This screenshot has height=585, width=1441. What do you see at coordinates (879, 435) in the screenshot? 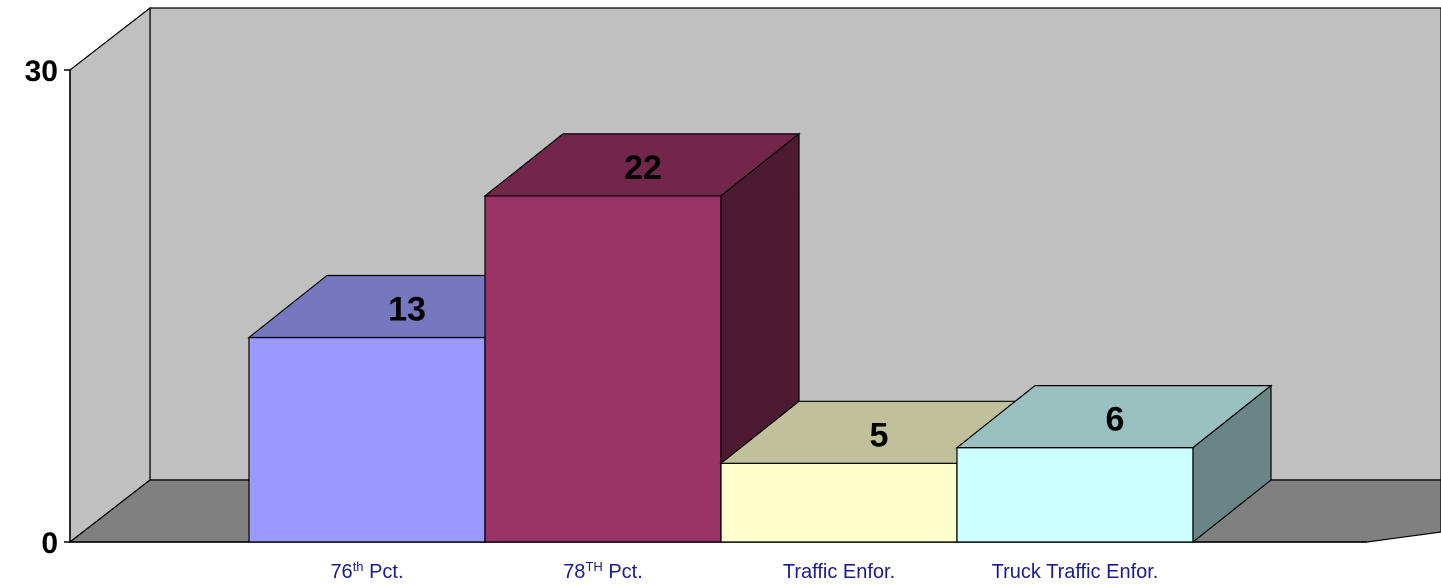
I see `bar-value-label: 5` at bounding box center [879, 435].